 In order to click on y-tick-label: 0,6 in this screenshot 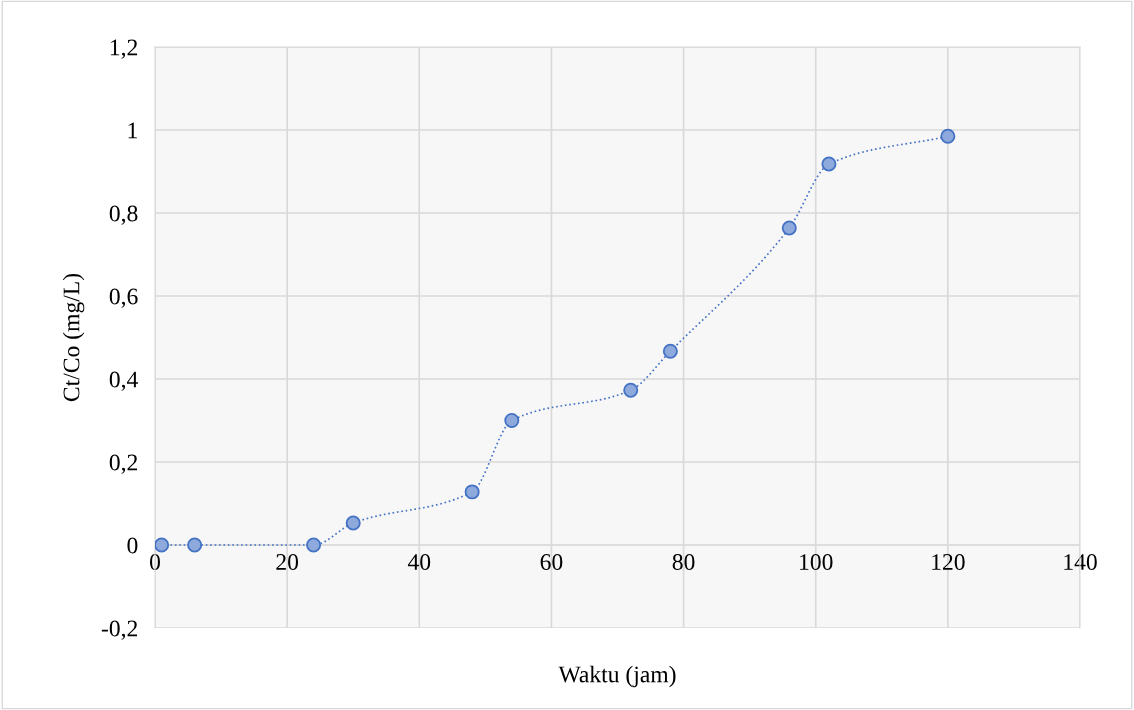, I will do `click(123, 298)`.